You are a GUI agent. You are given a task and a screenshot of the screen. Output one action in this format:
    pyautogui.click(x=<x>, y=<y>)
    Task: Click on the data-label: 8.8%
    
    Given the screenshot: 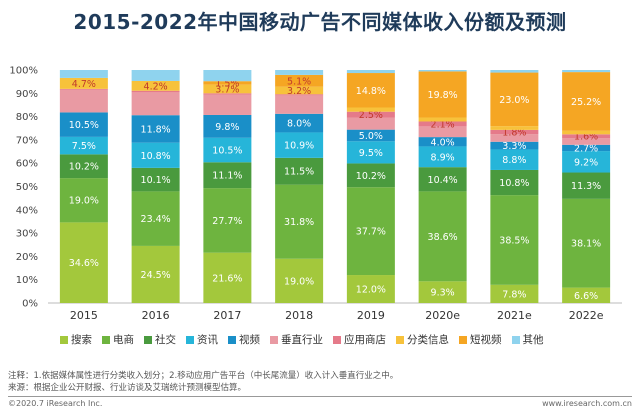 What is the action you would take?
    pyautogui.click(x=514, y=160)
    